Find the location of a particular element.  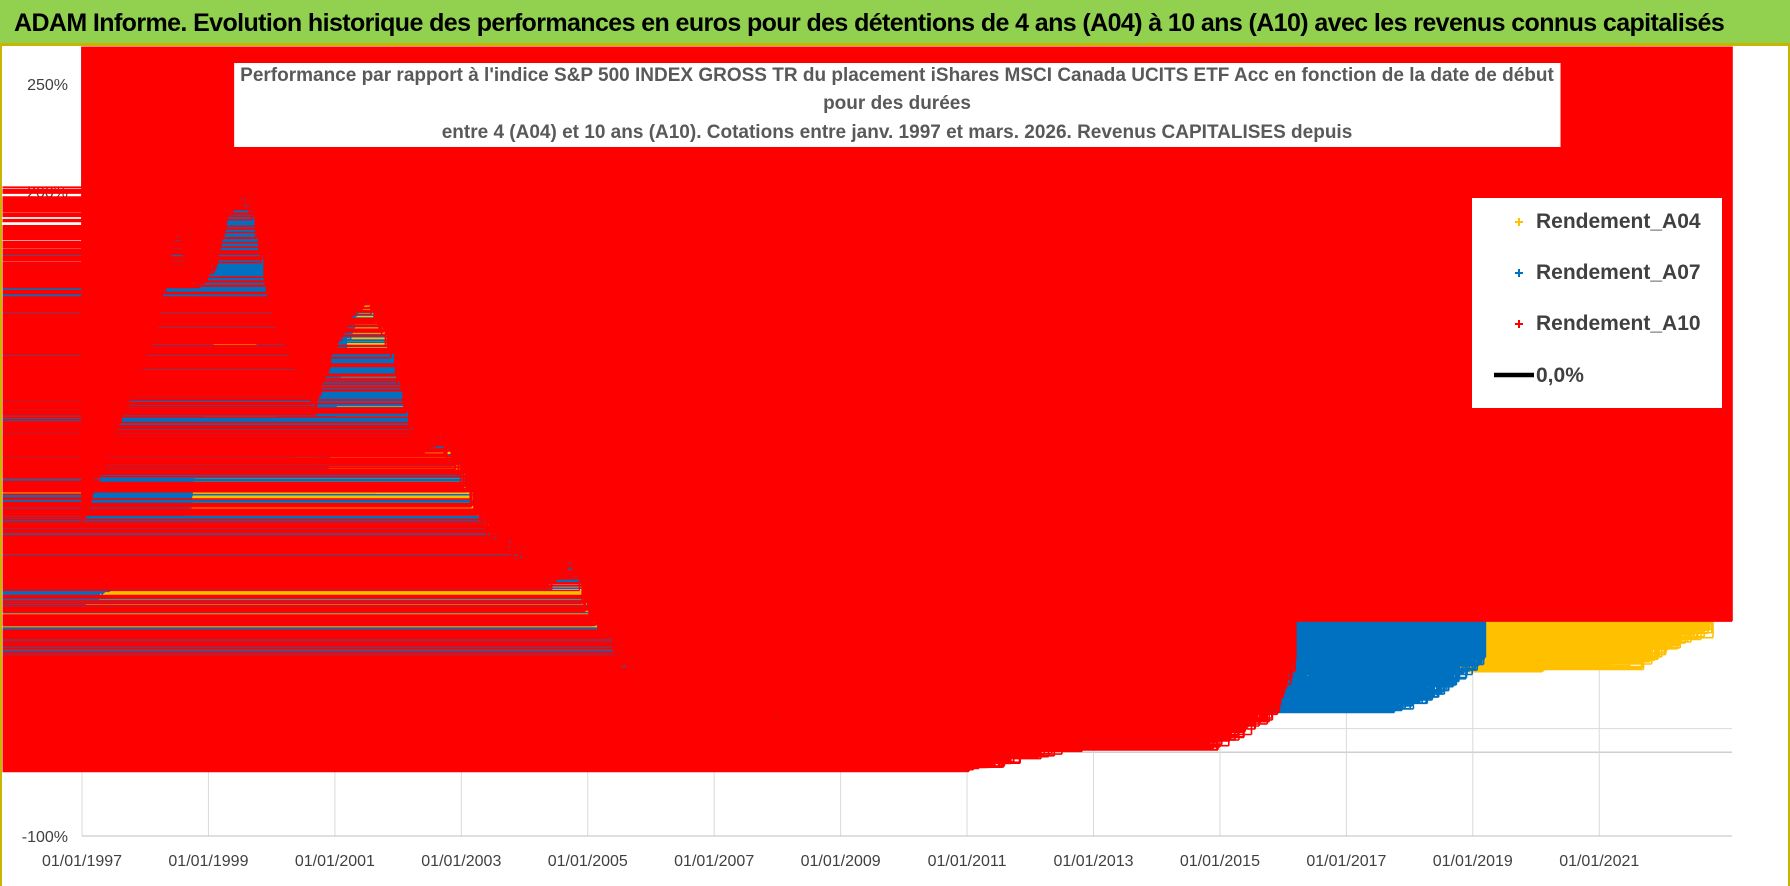

x-tick-label: 01/01/2009 is located at coordinates (841, 861).